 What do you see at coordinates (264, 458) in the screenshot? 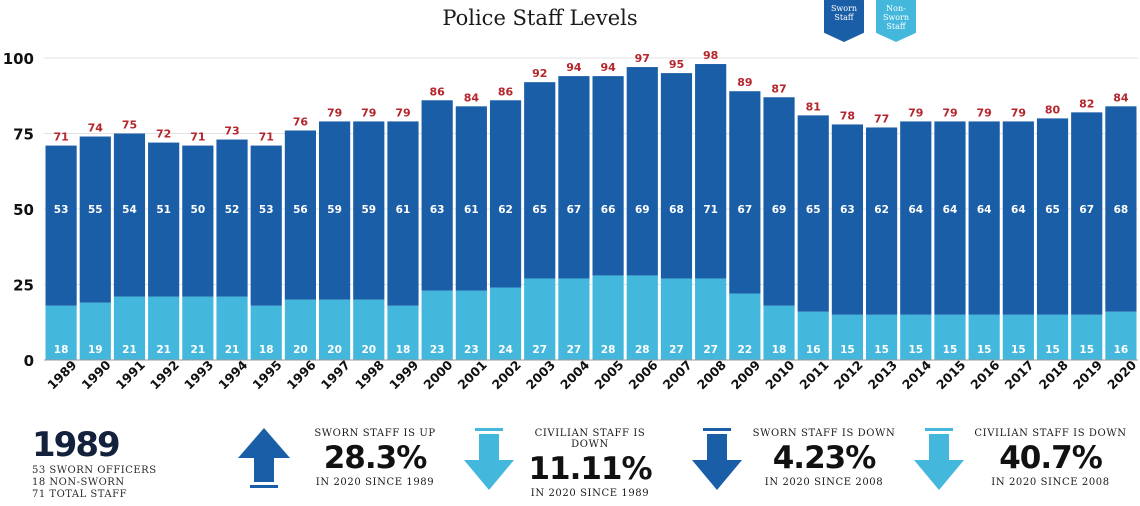
I see `arrow-up-icon` at bounding box center [264, 458].